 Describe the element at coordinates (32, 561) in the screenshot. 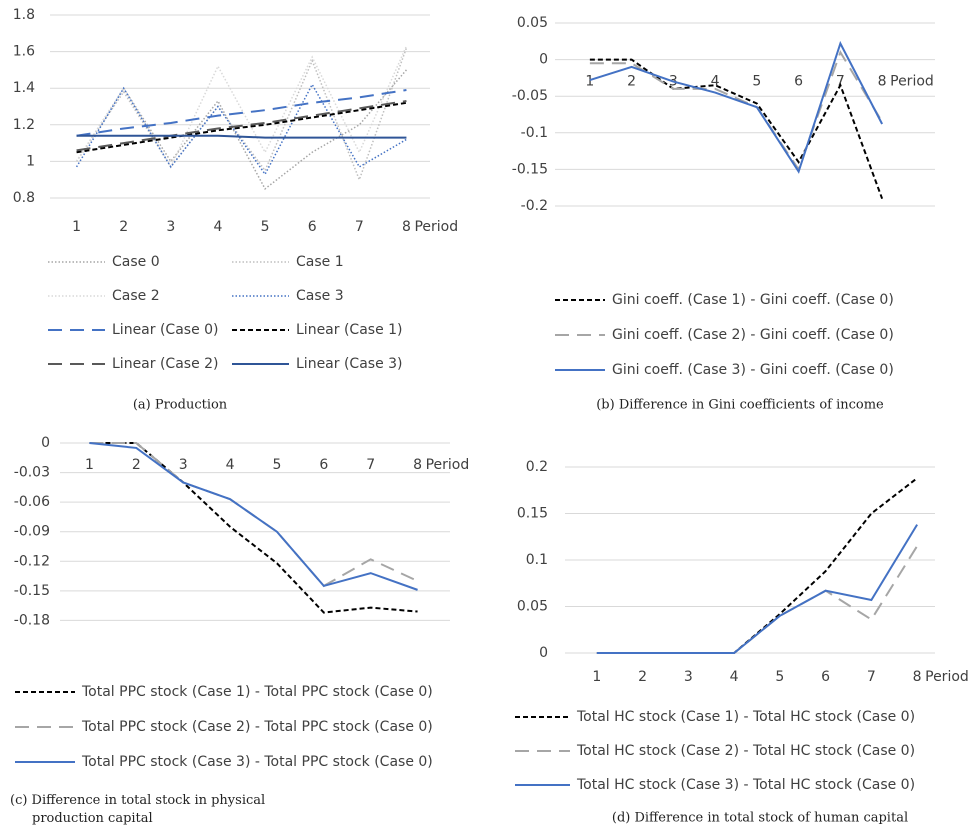

I see `y-tick-label: -0.12` at that location.